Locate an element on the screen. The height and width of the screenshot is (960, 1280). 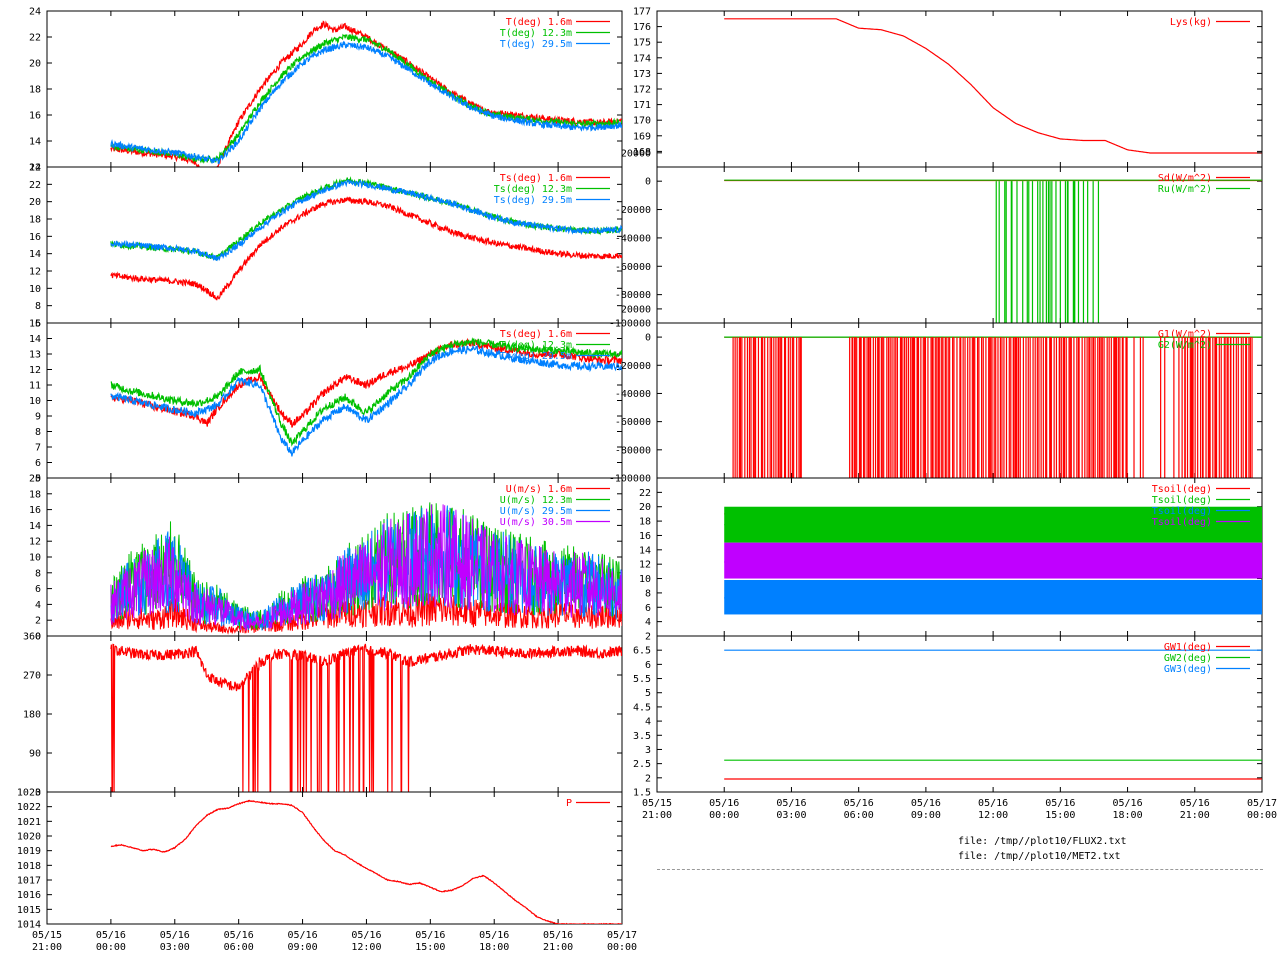
y-tick-label: -80000 is located at coordinates (633, 295).